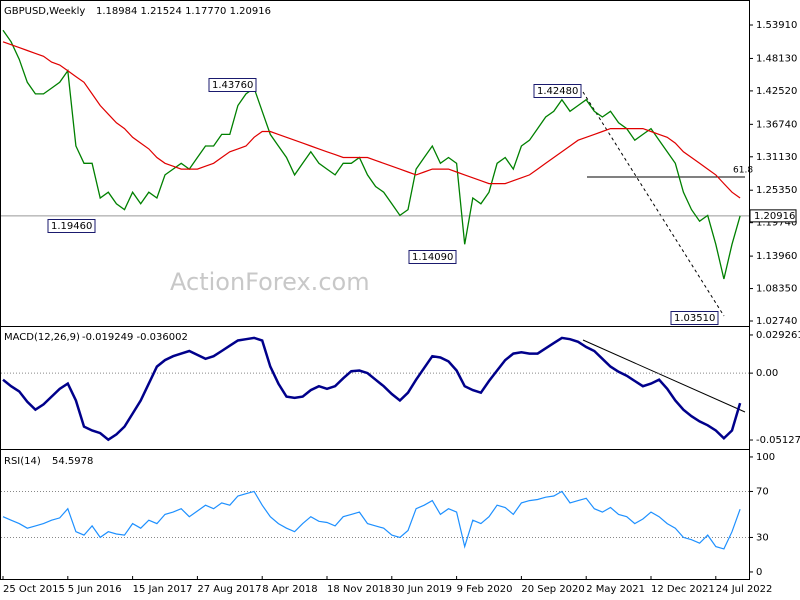 Image resolution: width=800 pixels, height=600 pixels. I want to click on annotation-label: 1.14090, so click(432, 257).